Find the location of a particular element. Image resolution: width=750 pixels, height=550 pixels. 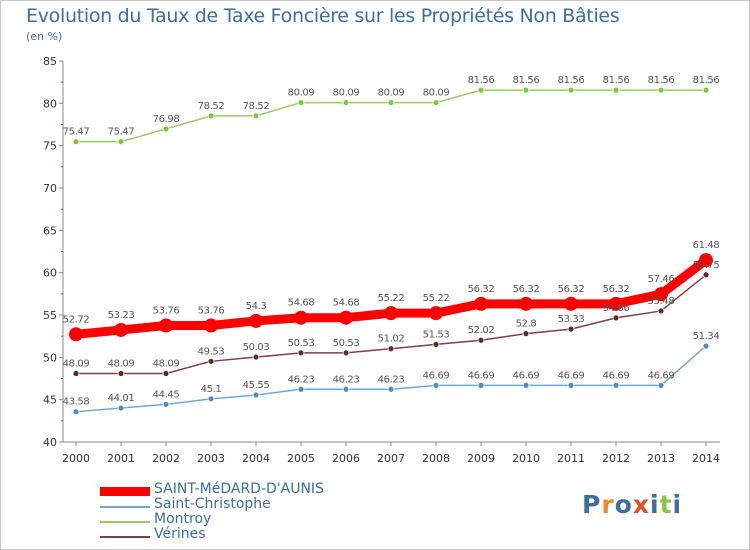

y-tick-label: 55 is located at coordinates (50, 315).